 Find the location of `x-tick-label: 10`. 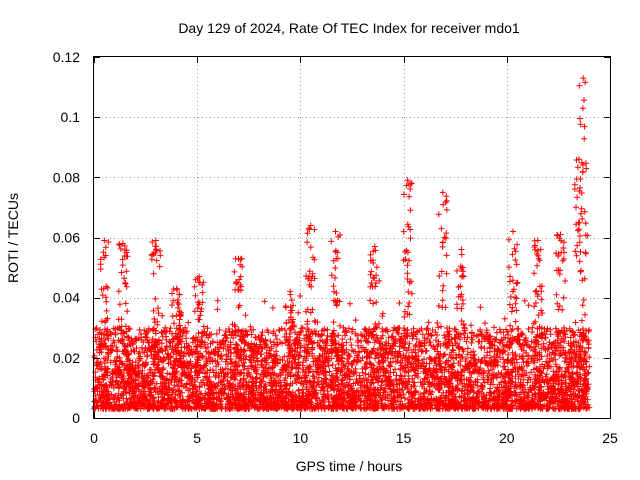

x-tick-label: 10 is located at coordinates (301, 438).